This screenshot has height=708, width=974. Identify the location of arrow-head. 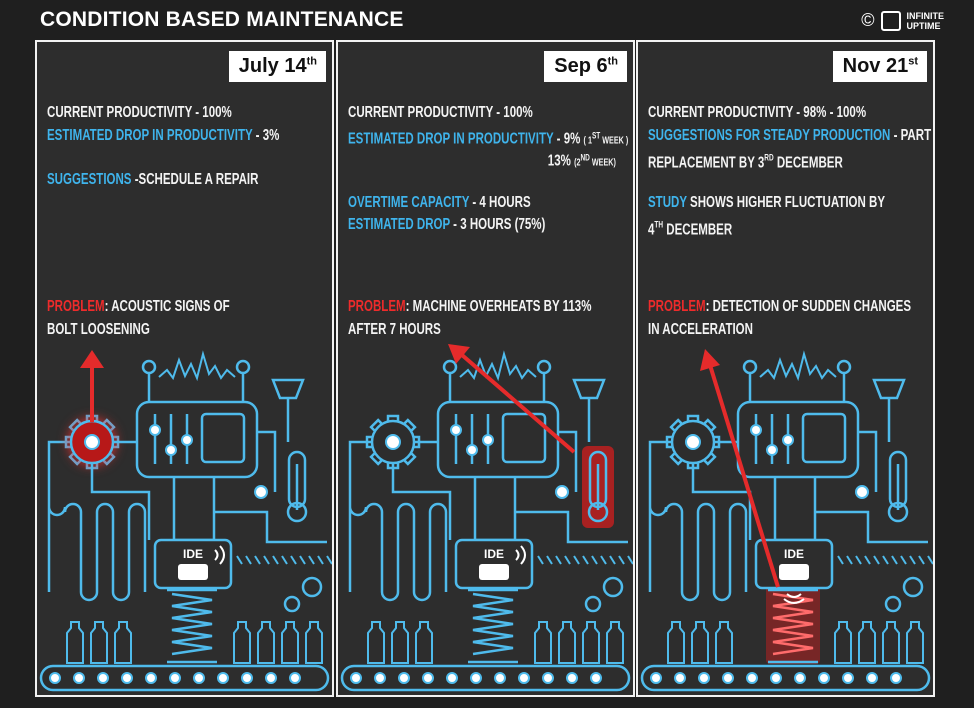
(710, 360).